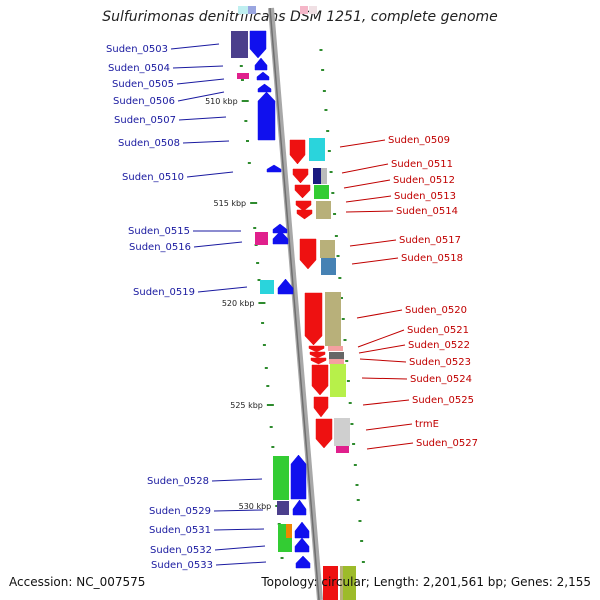  Describe the element at coordinates (430, 240) in the screenshot. I see `gene-label-suden_0517: Suden_0517` at that location.